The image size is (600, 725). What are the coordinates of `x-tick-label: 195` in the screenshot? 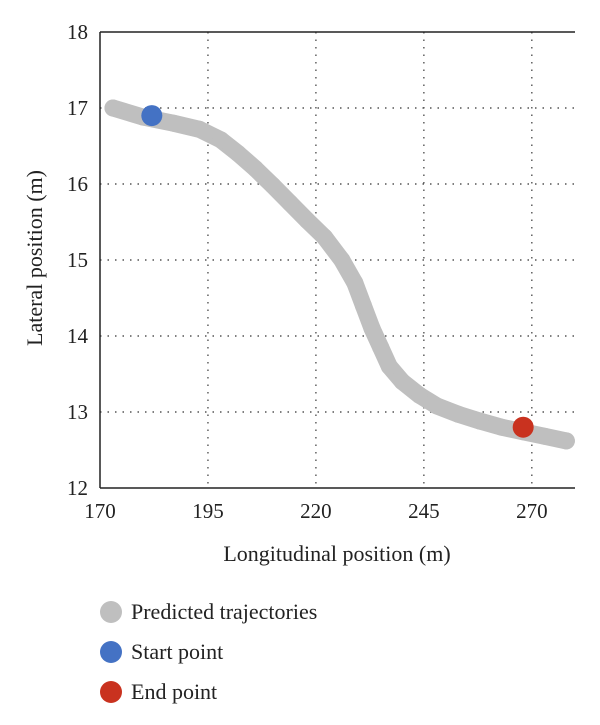 It's located at (208, 511).